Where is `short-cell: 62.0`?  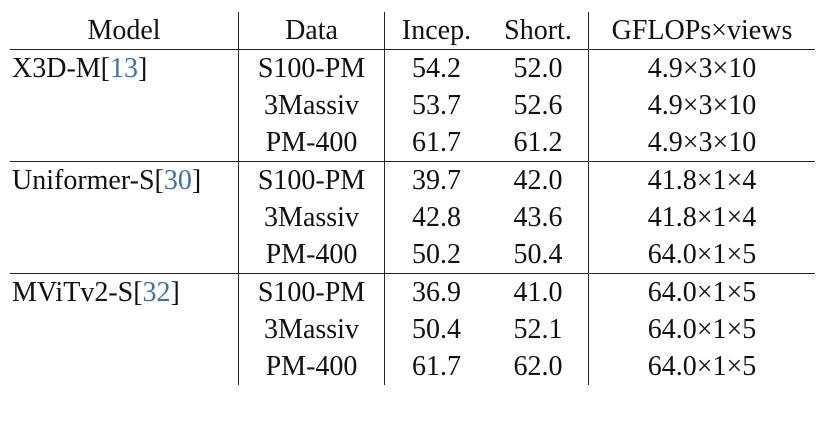
short-cell: 62.0 is located at coordinates (538, 366).